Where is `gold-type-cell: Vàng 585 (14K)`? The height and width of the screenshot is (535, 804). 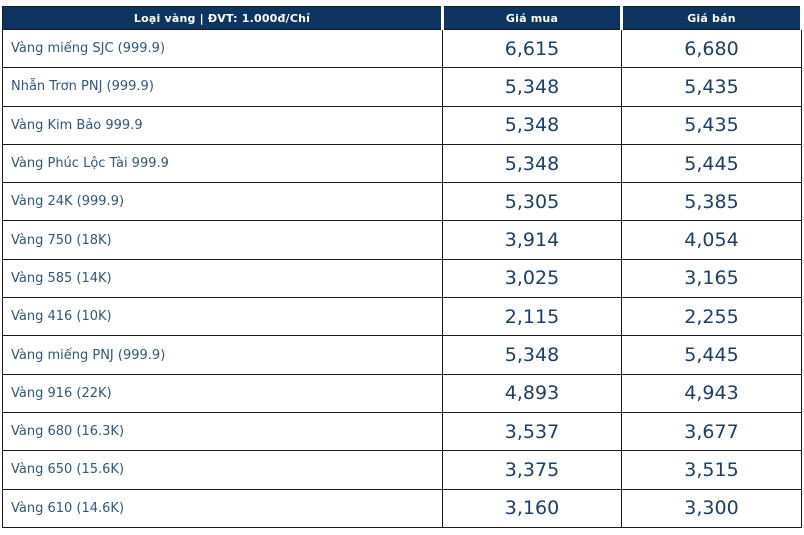 gold-type-cell: Vàng 585 (14K) is located at coordinates (222, 278).